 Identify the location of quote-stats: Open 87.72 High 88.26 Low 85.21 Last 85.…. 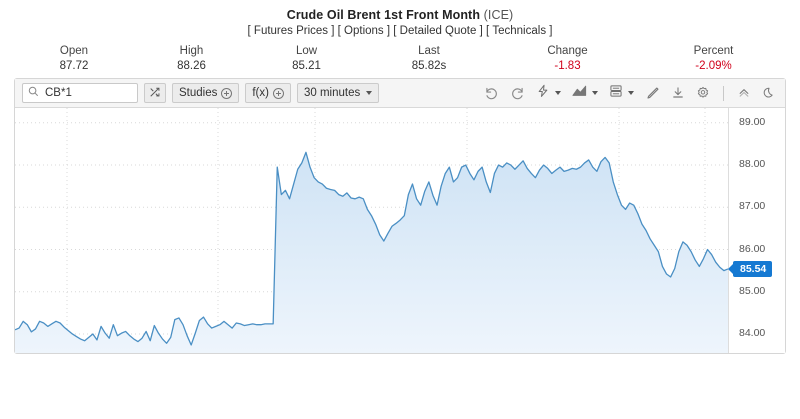
(400, 59).